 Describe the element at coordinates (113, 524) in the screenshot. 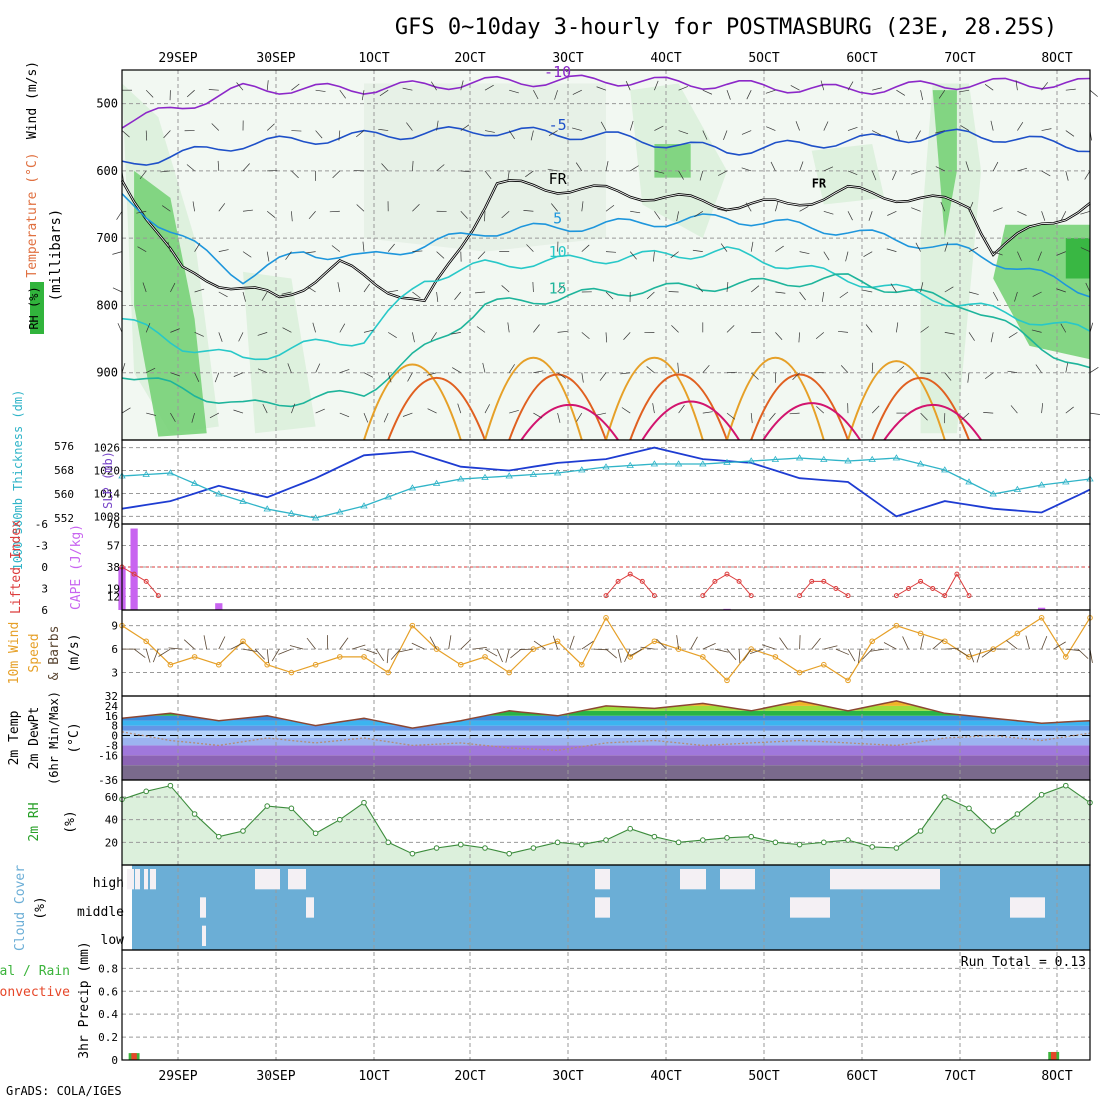

I see `cape-tick-label: 76` at that location.